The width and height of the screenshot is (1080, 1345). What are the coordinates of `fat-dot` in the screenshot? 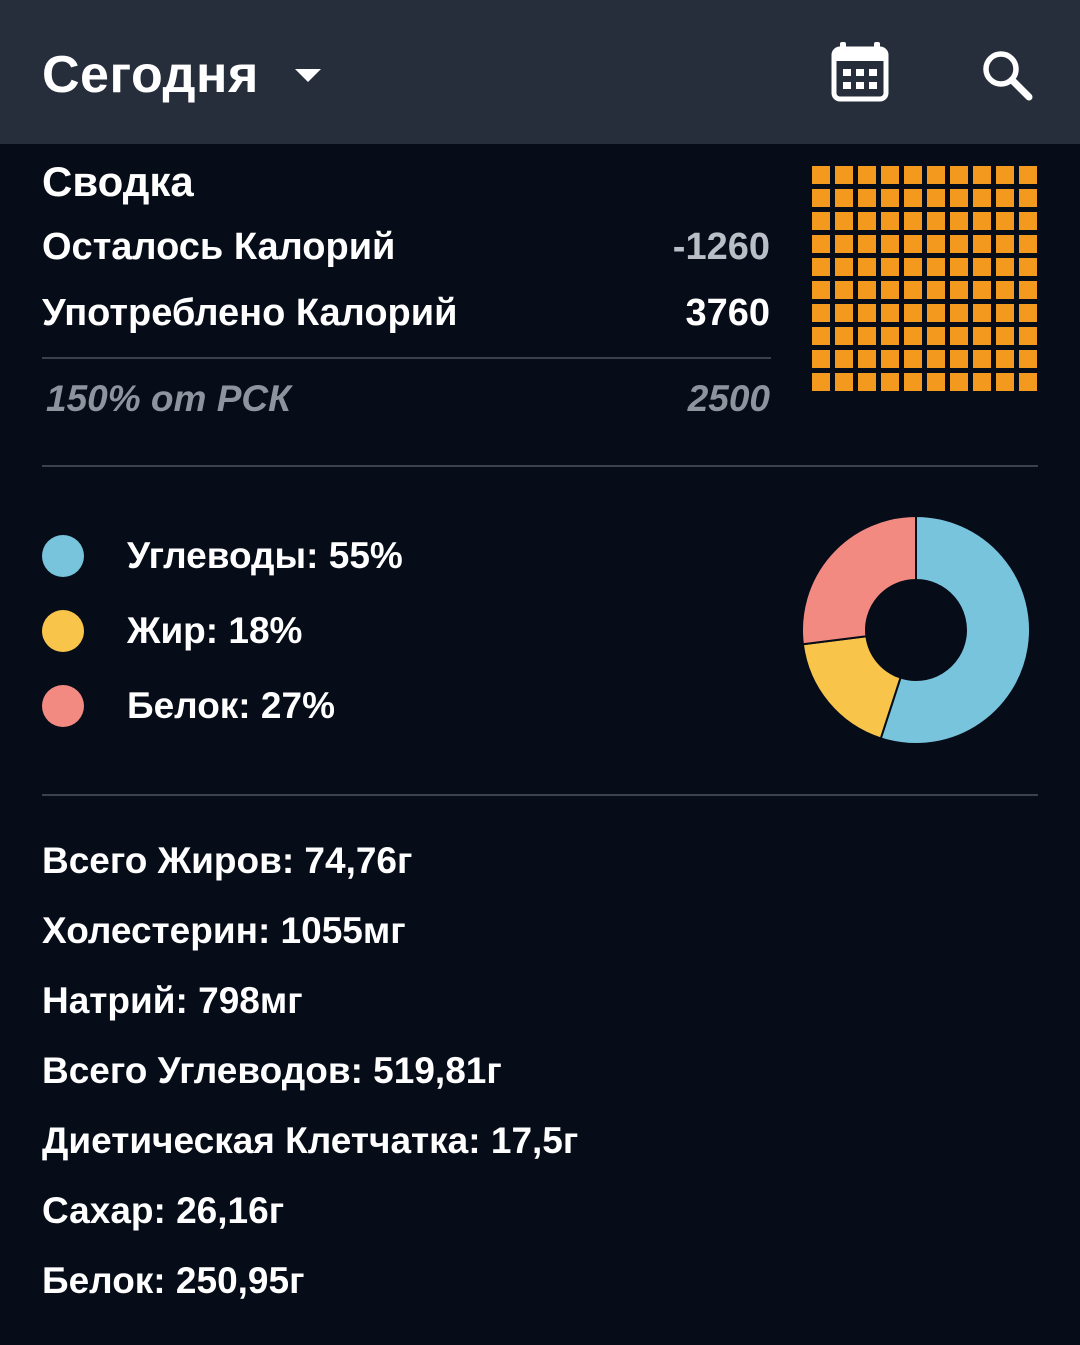 It's located at (63, 631).